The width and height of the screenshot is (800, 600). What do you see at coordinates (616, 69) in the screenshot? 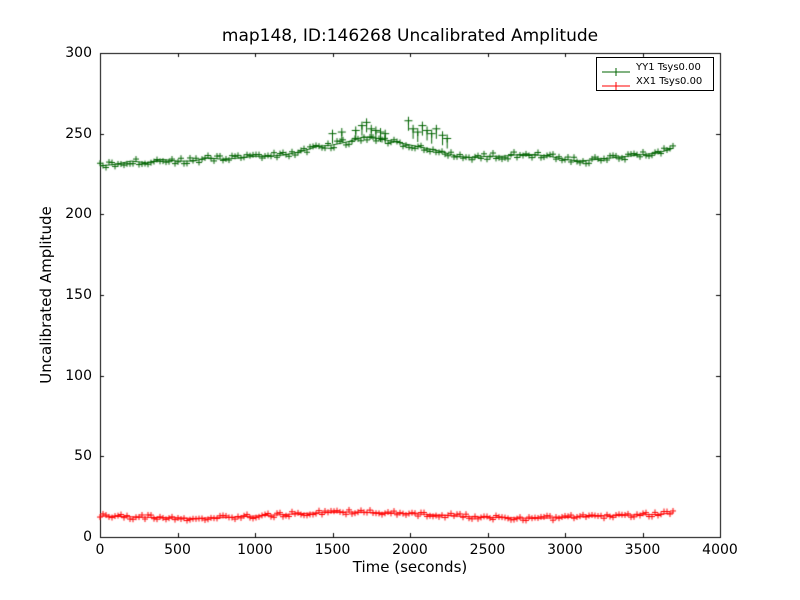
I see `legend-marker-yy1` at bounding box center [616, 69].